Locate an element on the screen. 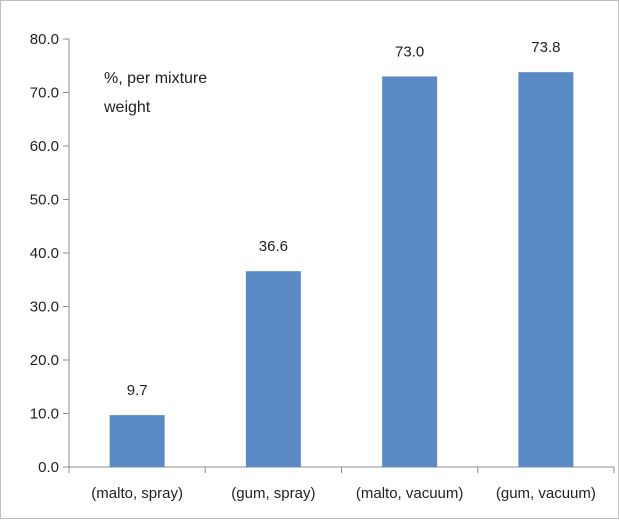 Image resolution: width=619 pixels, height=520 pixels. y-tick-label: 60.0 is located at coordinates (44, 146).